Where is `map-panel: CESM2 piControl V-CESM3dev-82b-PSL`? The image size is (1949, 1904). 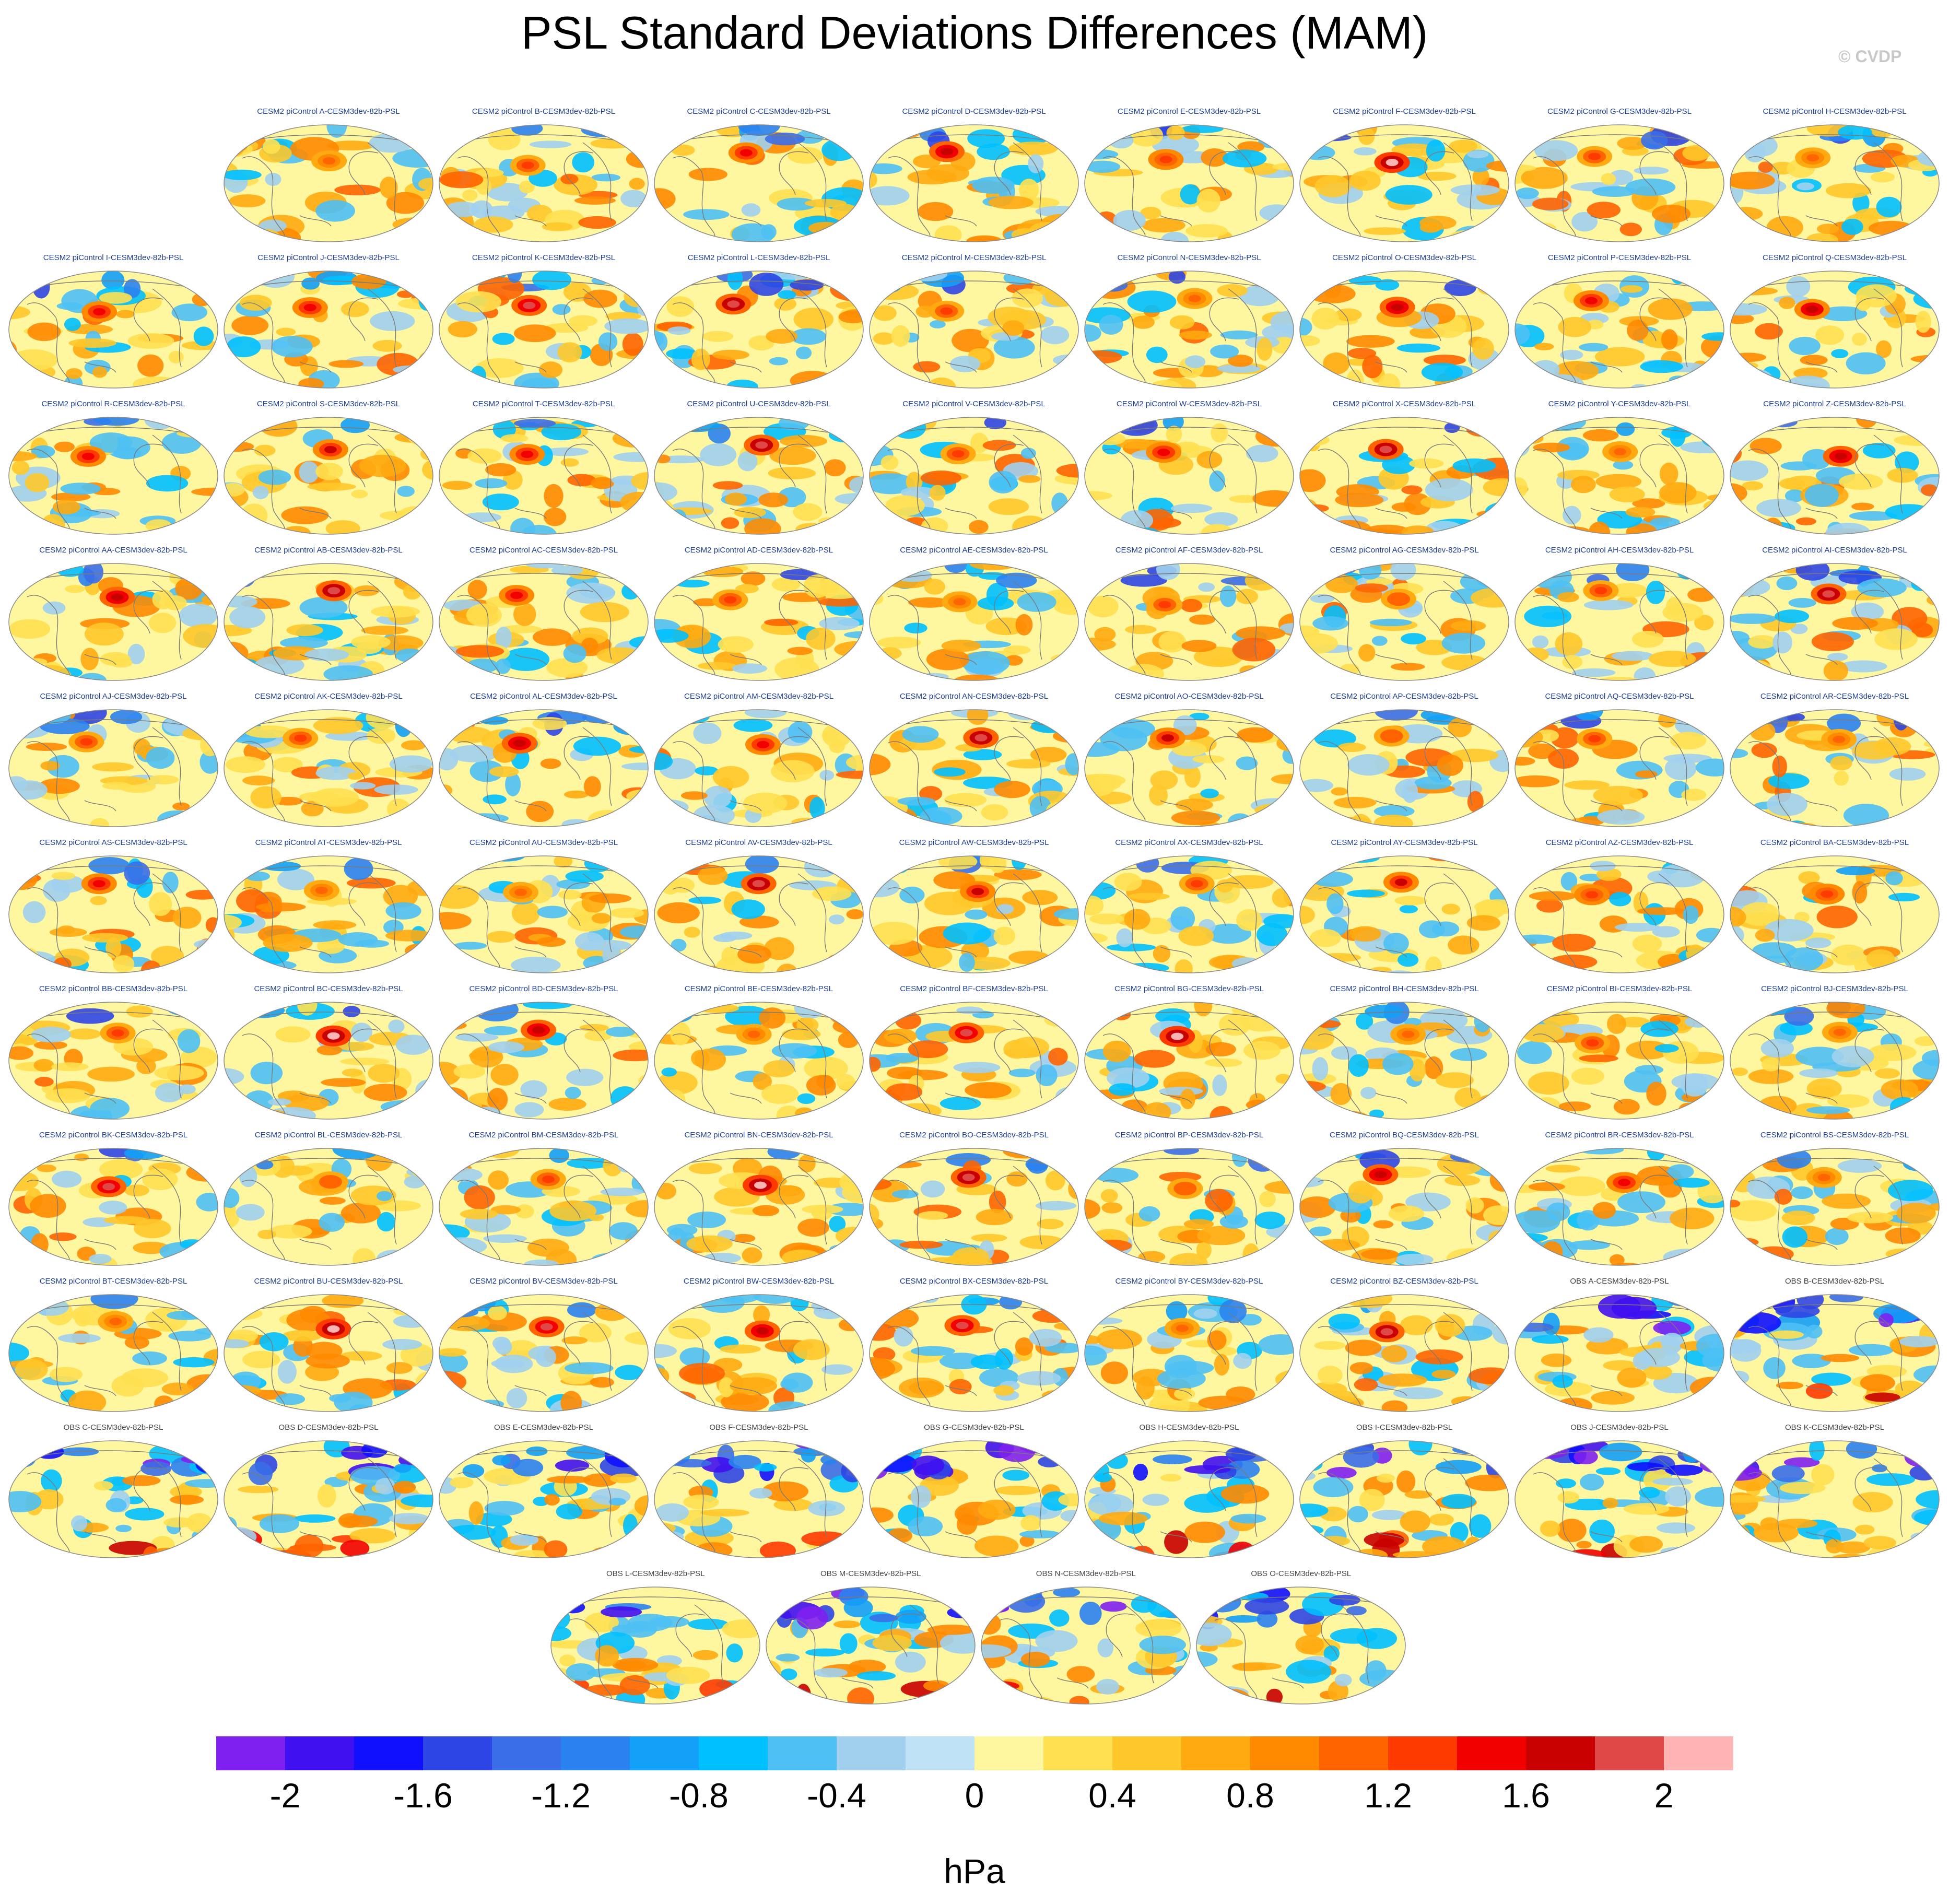
map-panel: CESM2 piControl V-CESM3dev-82b-PSL is located at coordinates (974, 469).